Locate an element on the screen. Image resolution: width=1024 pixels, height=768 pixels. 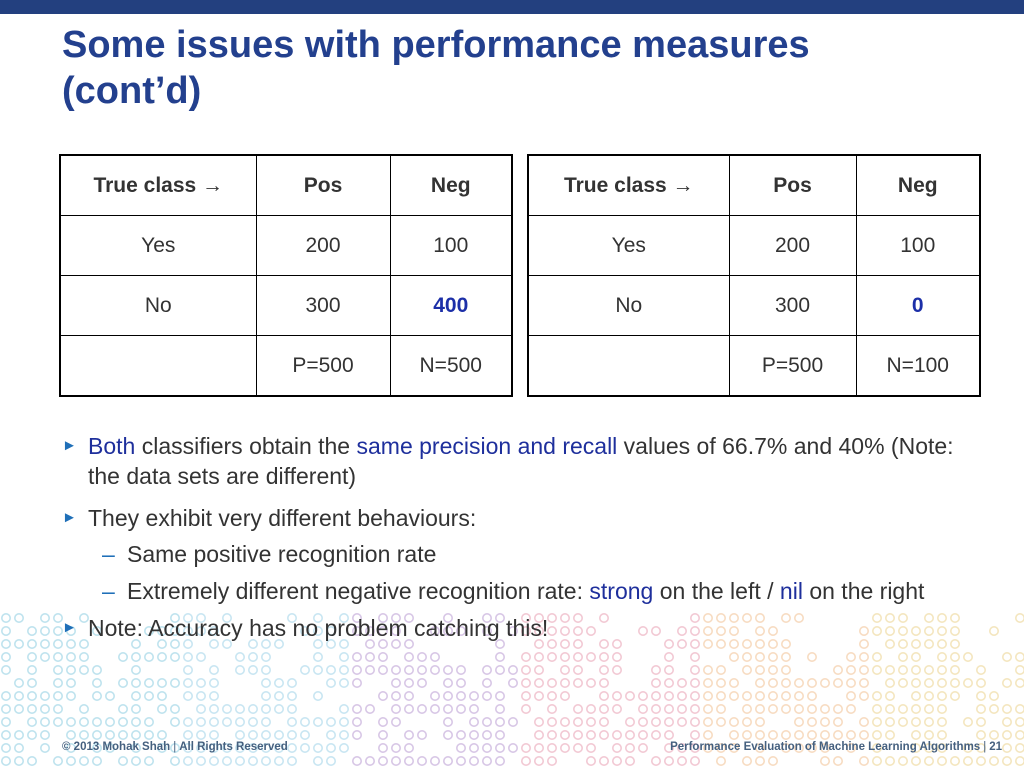
cell-pos: 300 is located at coordinates (792, 305).